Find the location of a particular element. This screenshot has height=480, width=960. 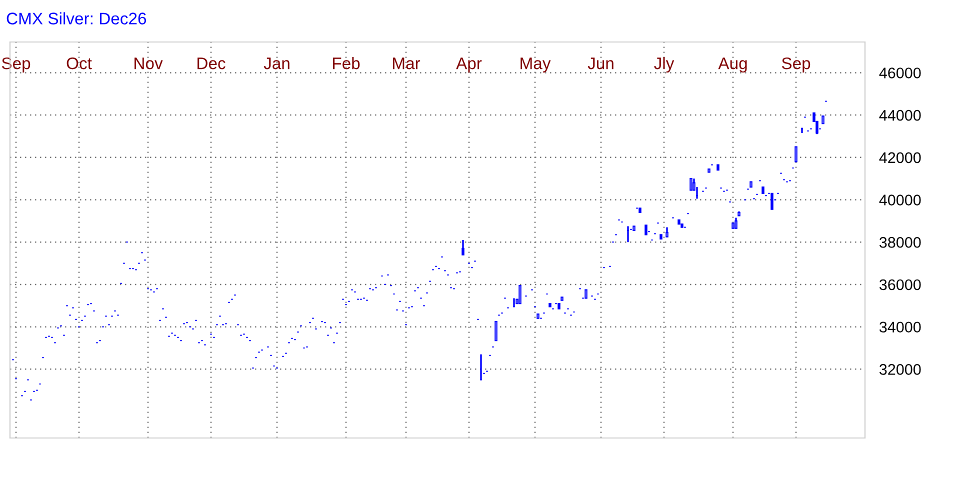

x-tick-label: Mar is located at coordinates (406, 64).